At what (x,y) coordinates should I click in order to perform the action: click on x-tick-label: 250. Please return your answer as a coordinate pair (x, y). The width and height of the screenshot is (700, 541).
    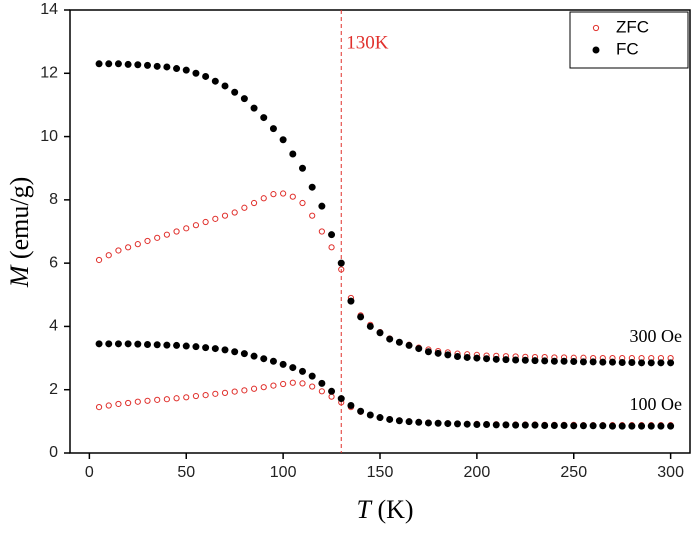
    Looking at the image, I should click on (573, 472).